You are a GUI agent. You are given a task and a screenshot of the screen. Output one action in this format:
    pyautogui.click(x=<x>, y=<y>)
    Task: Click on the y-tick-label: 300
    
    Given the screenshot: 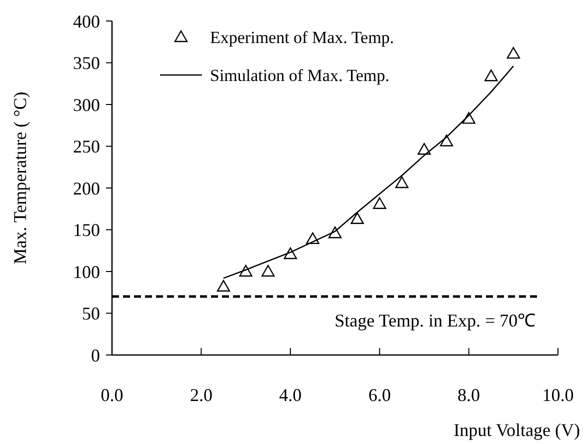 What is the action you would take?
    pyautogui.click(x=86, y=104)
    